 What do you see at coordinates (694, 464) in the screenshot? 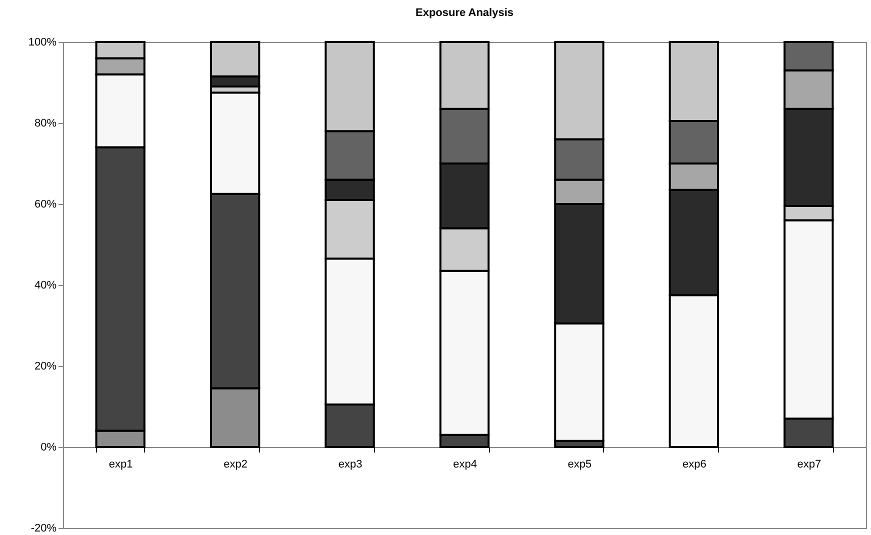
I see `x-tick-label: exp6` at bounding box center [694, 464].